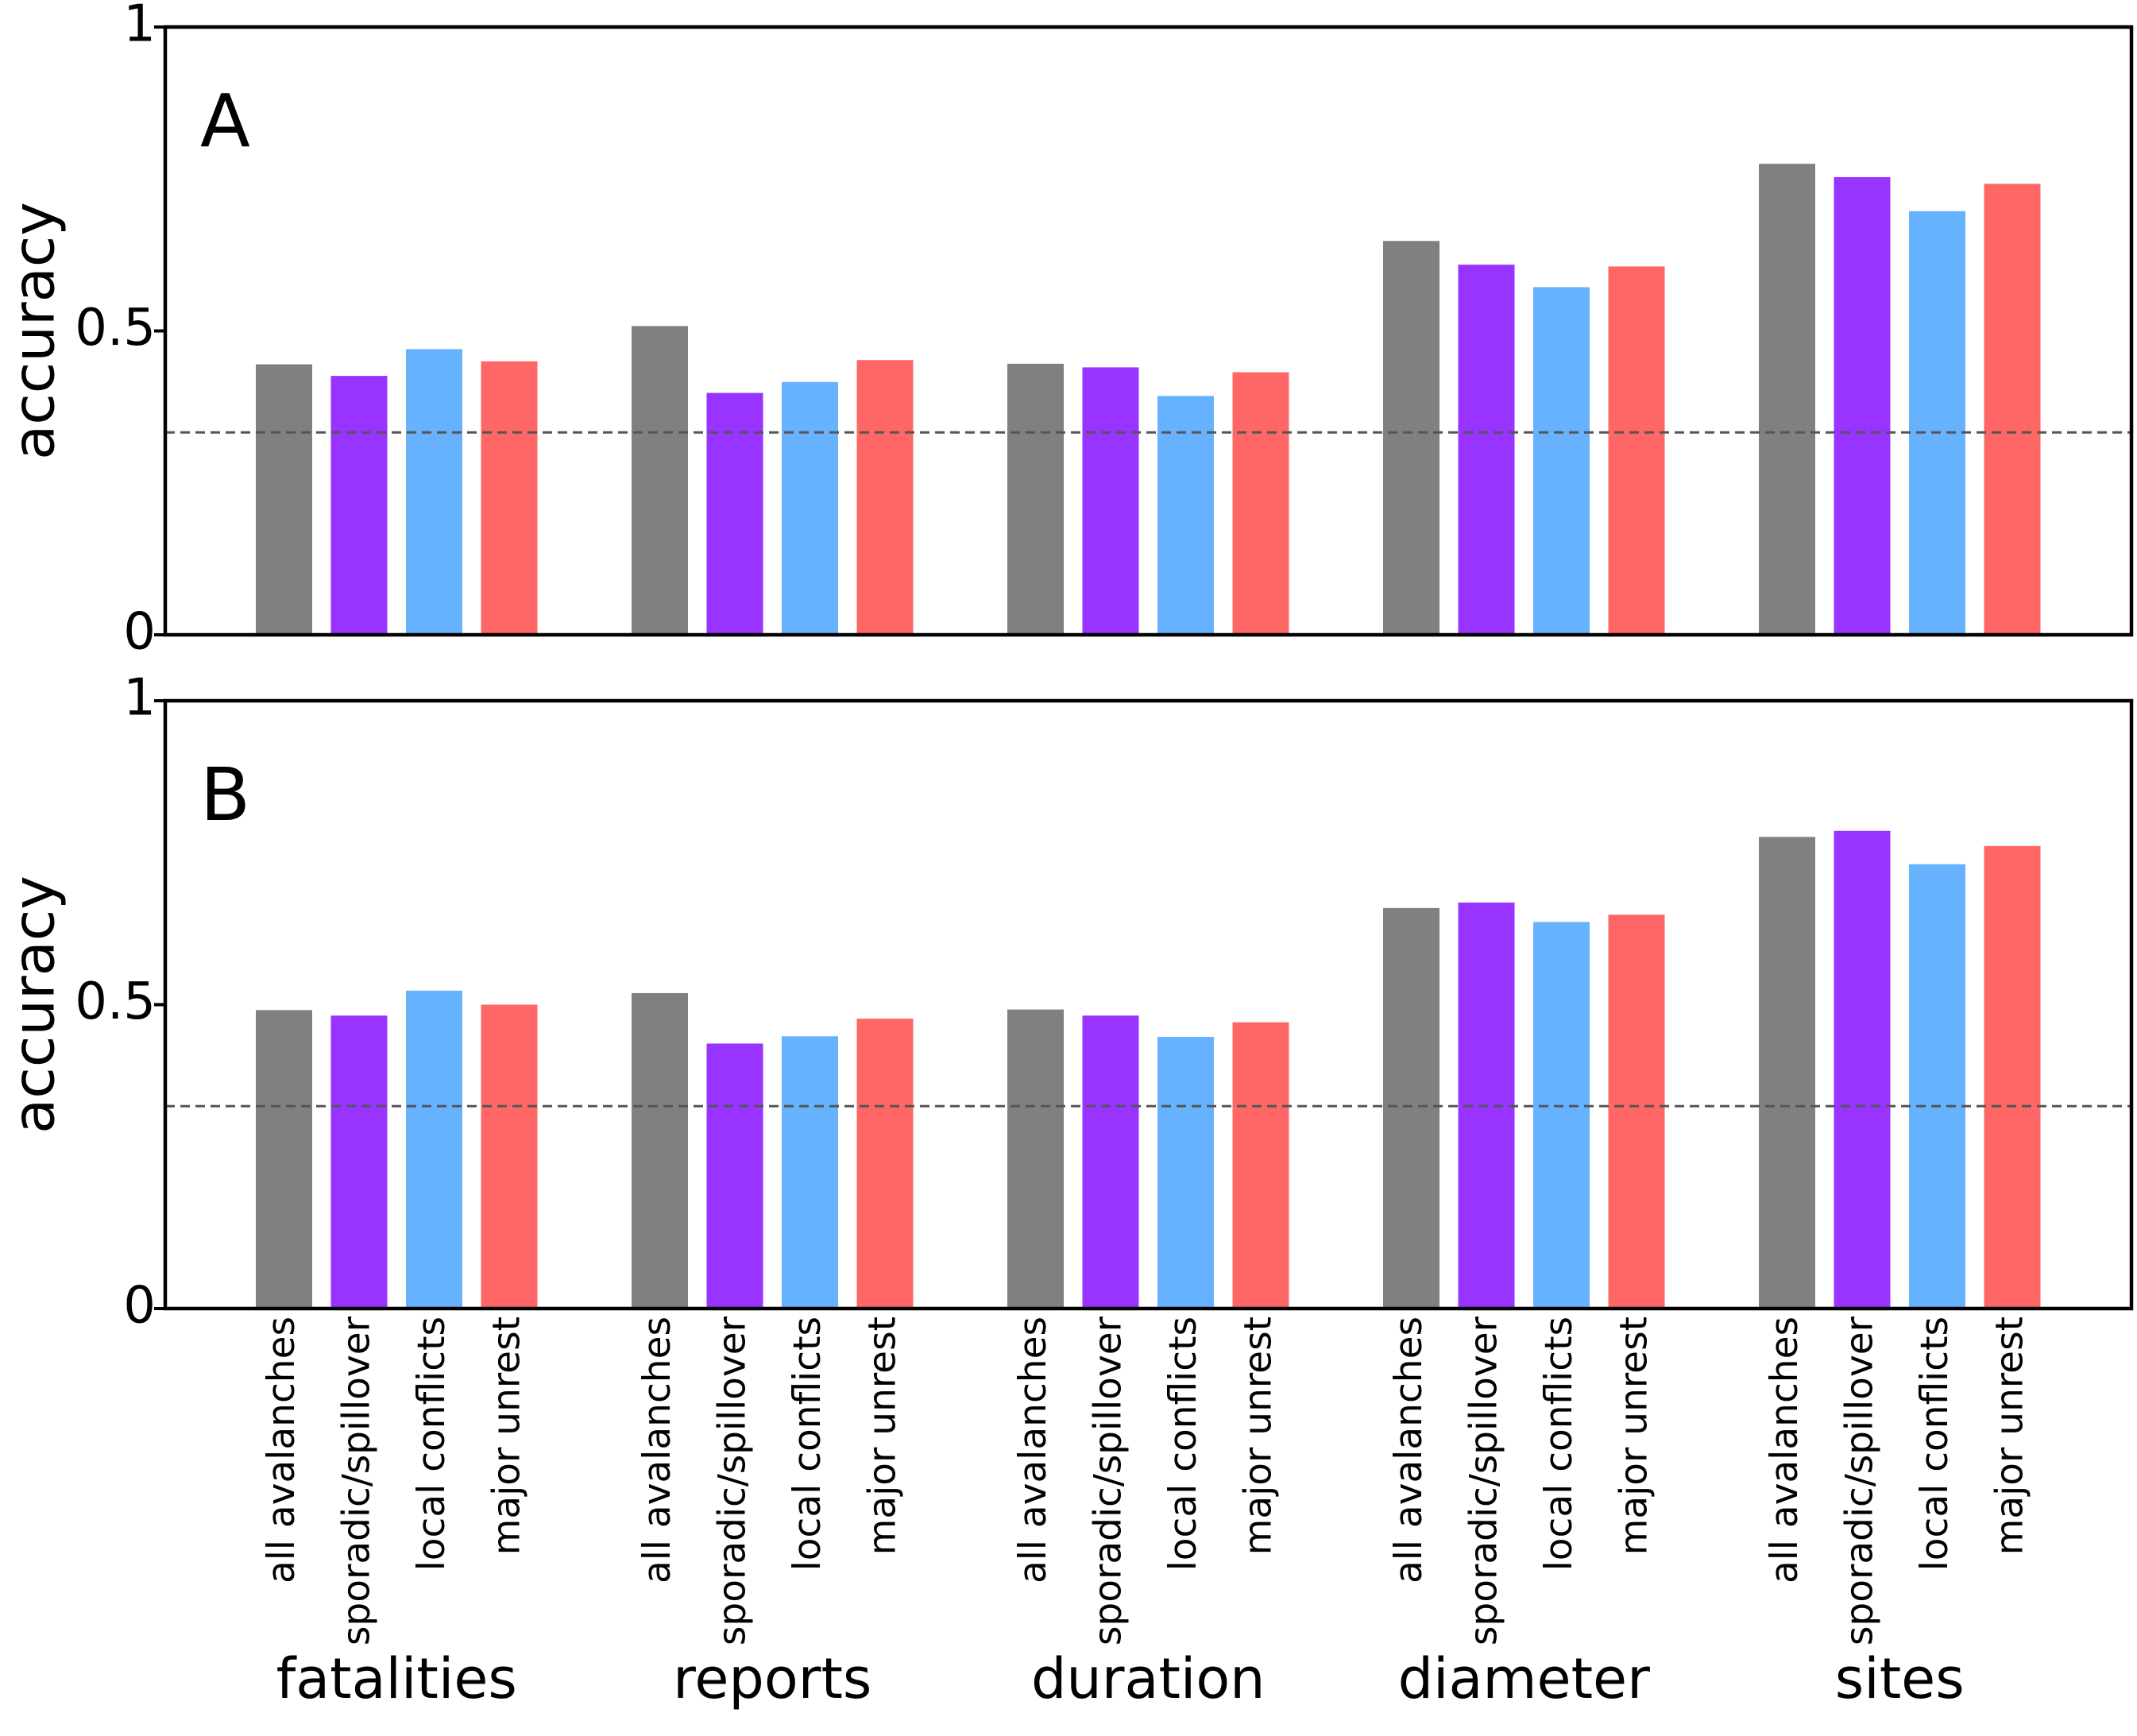  Describe the element at coordinates (772, 1678) in the screenshot. I see `group-label-reports: reports` at that location.